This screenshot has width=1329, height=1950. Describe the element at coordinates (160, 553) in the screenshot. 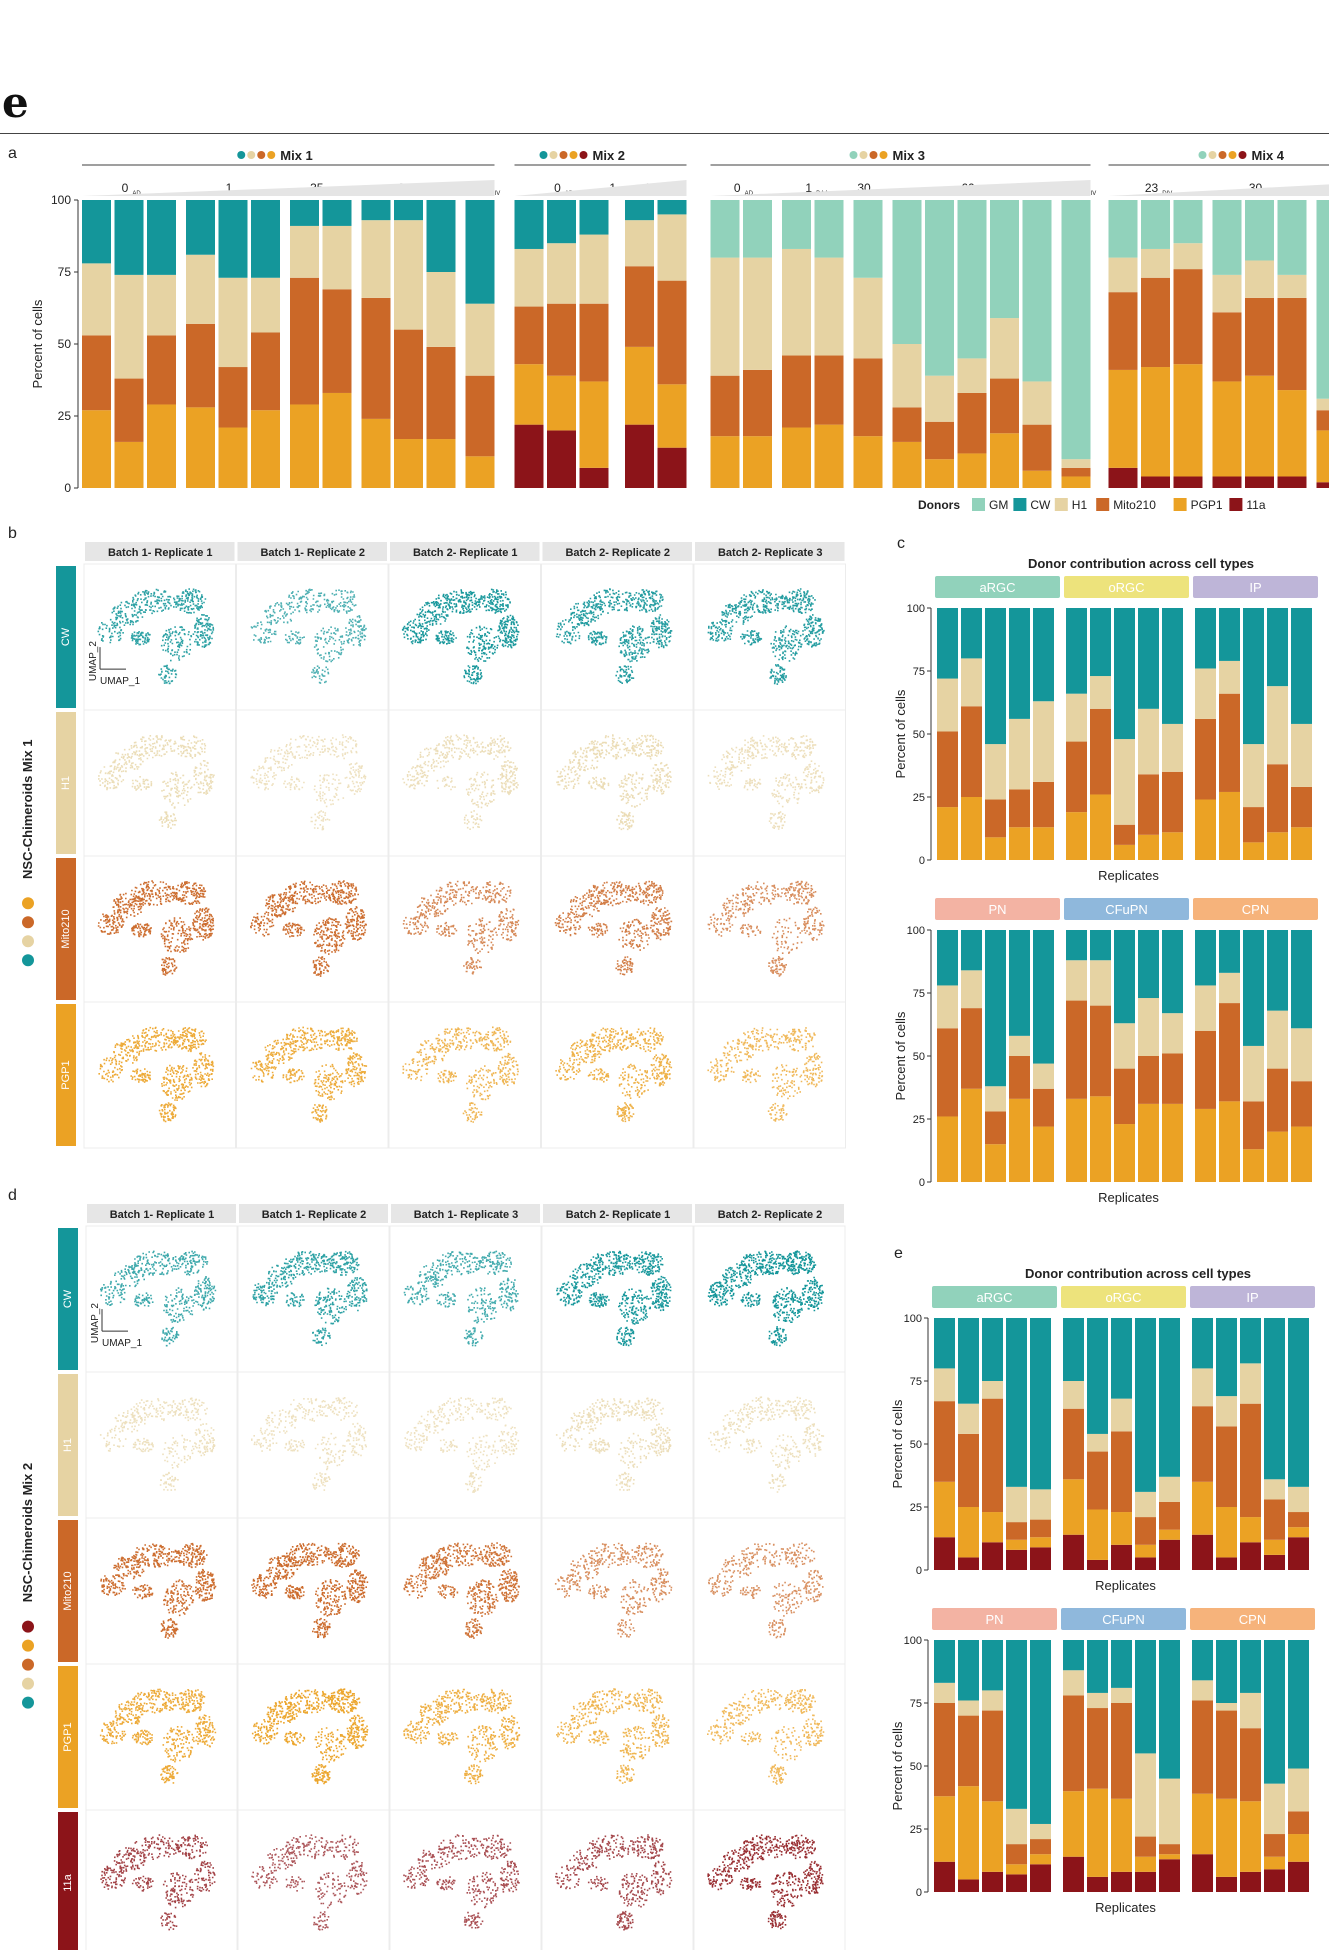

I see `umap-umap_b-col-header: Batch 1- Replicate 1` at that location.